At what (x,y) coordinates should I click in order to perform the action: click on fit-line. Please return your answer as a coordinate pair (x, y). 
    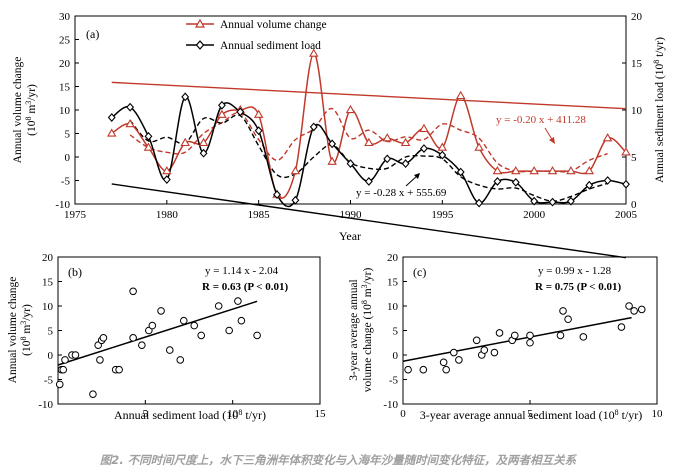
    Looking at the image, I should click on (157, 333).